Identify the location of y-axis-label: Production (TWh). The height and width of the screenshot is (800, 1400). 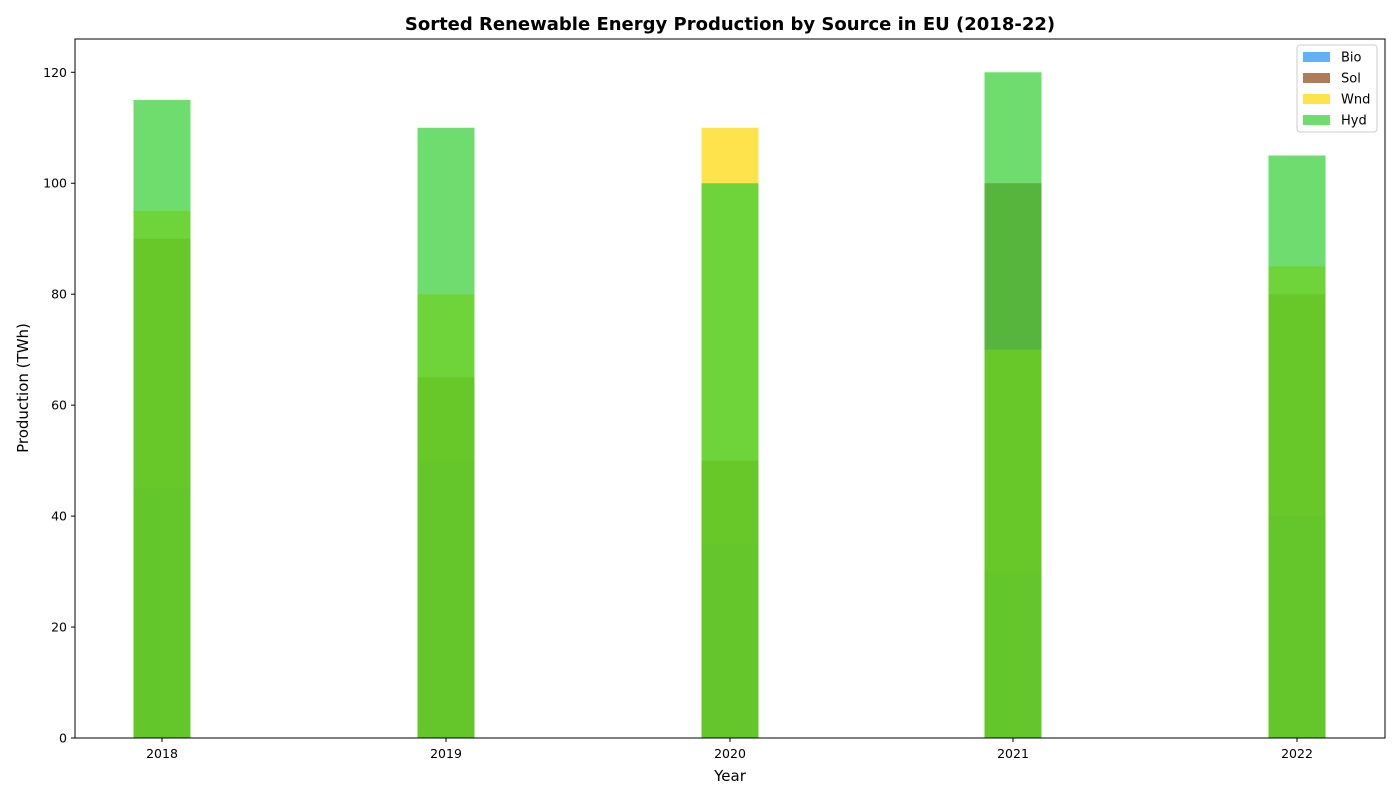
(23, 388).